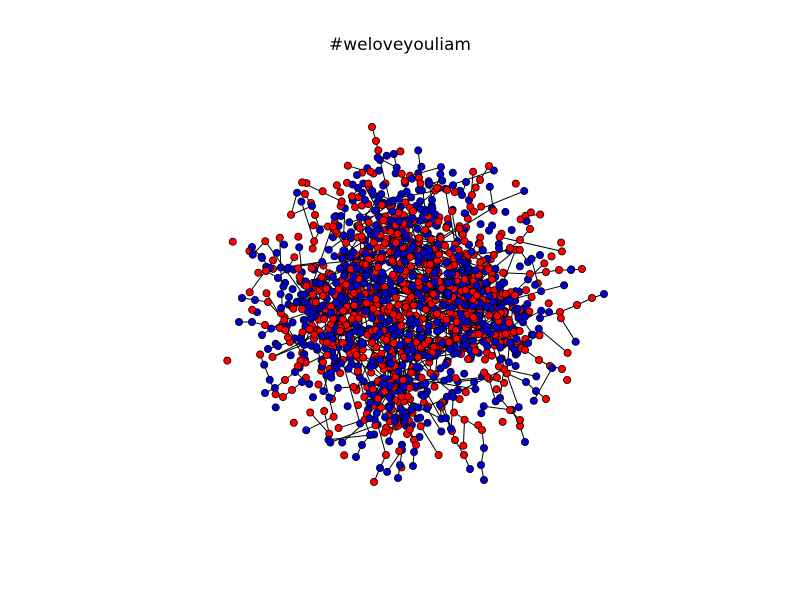 The width and height of the screenshot is (800, 600). I want to click on graph-edge, so click(543, 384).